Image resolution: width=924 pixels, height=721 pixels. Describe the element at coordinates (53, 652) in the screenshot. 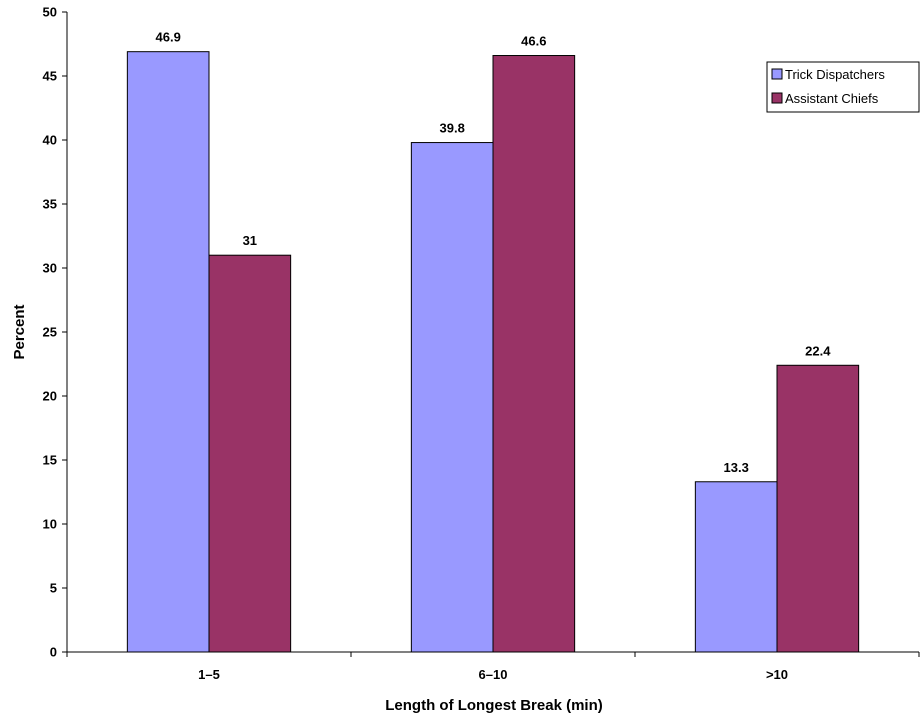

I see `y-tick-label: 0` at that location.